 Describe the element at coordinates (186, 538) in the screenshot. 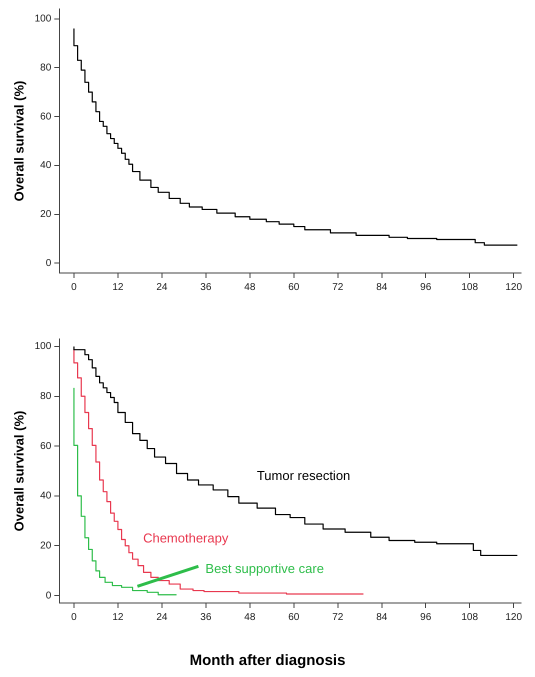

I see `series-label: Chemotherapy` at that location.